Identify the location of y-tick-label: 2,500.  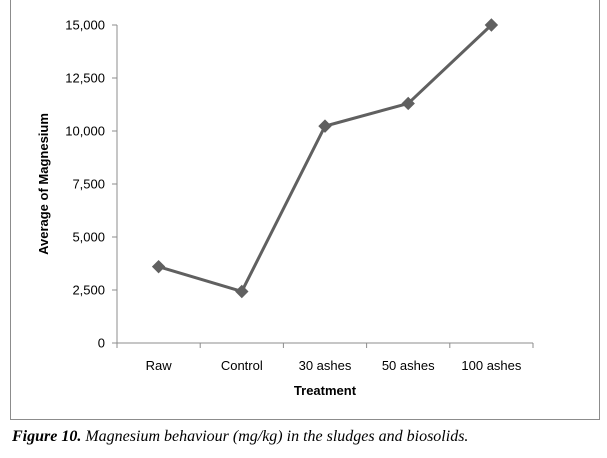
(88, 290).